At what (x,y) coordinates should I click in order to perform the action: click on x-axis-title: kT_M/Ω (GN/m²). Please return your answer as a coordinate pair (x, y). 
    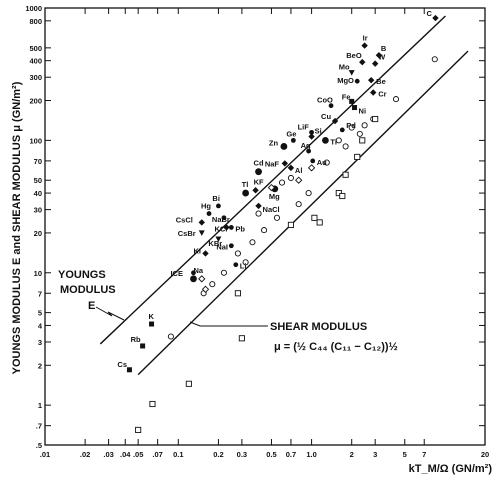
    Looking at the image, I should click on (451, 469).